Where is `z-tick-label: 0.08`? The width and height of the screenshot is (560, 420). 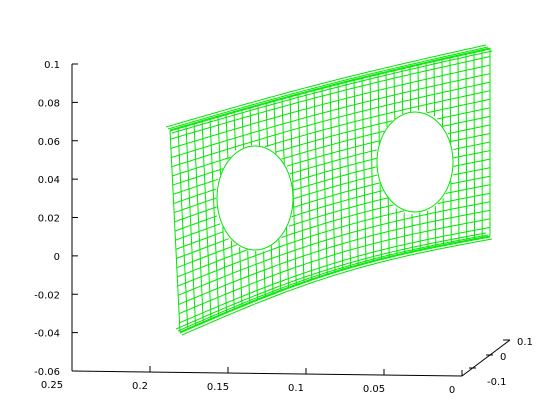 z-tick-label: 0.08 is located at coordinates (49, 103).